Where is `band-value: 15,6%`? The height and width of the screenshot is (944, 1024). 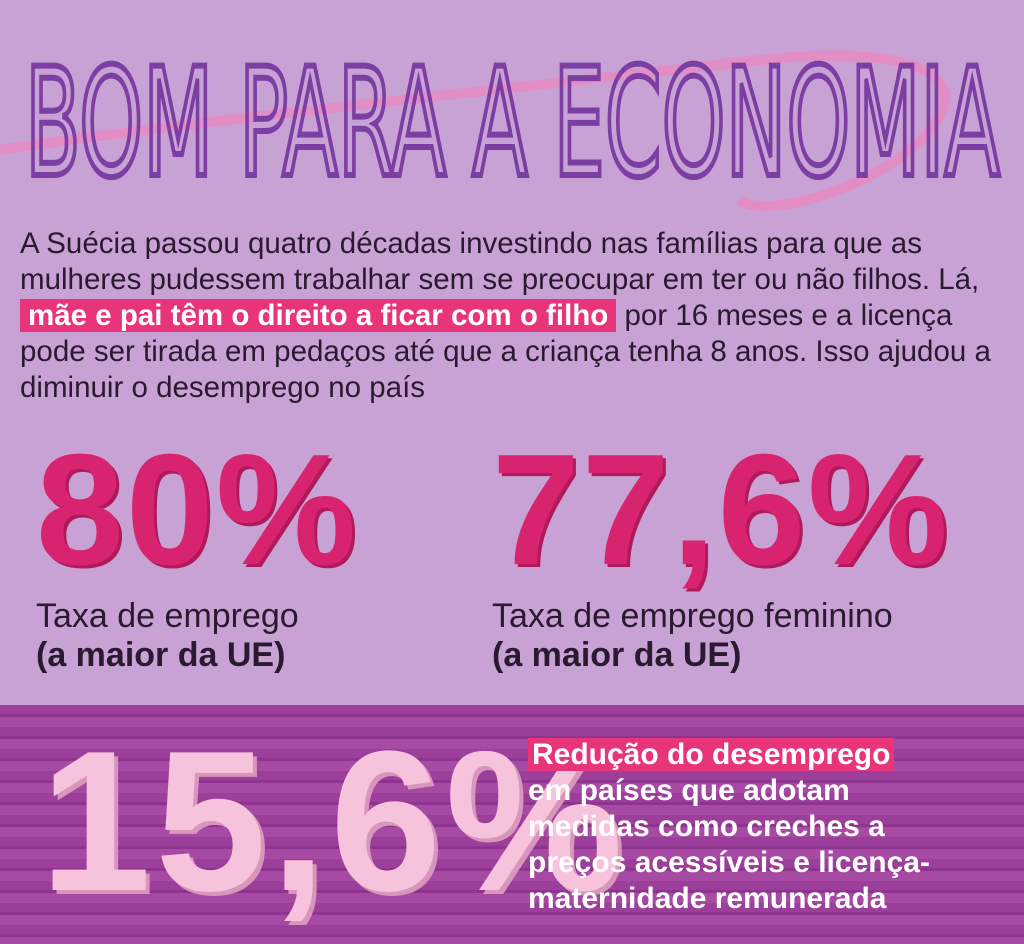 band-value: 15,6% is located at coordinates (334, 821).